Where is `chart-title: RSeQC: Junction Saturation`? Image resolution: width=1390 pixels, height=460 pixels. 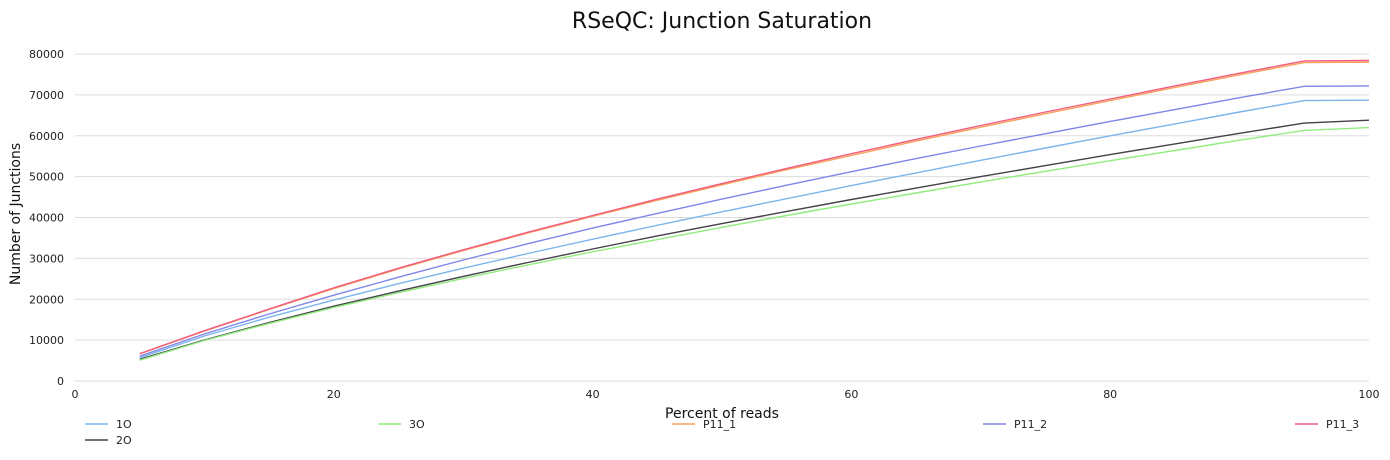
chart-title: RSeQC: Junction Saturation is located at coordinates (722, 21).